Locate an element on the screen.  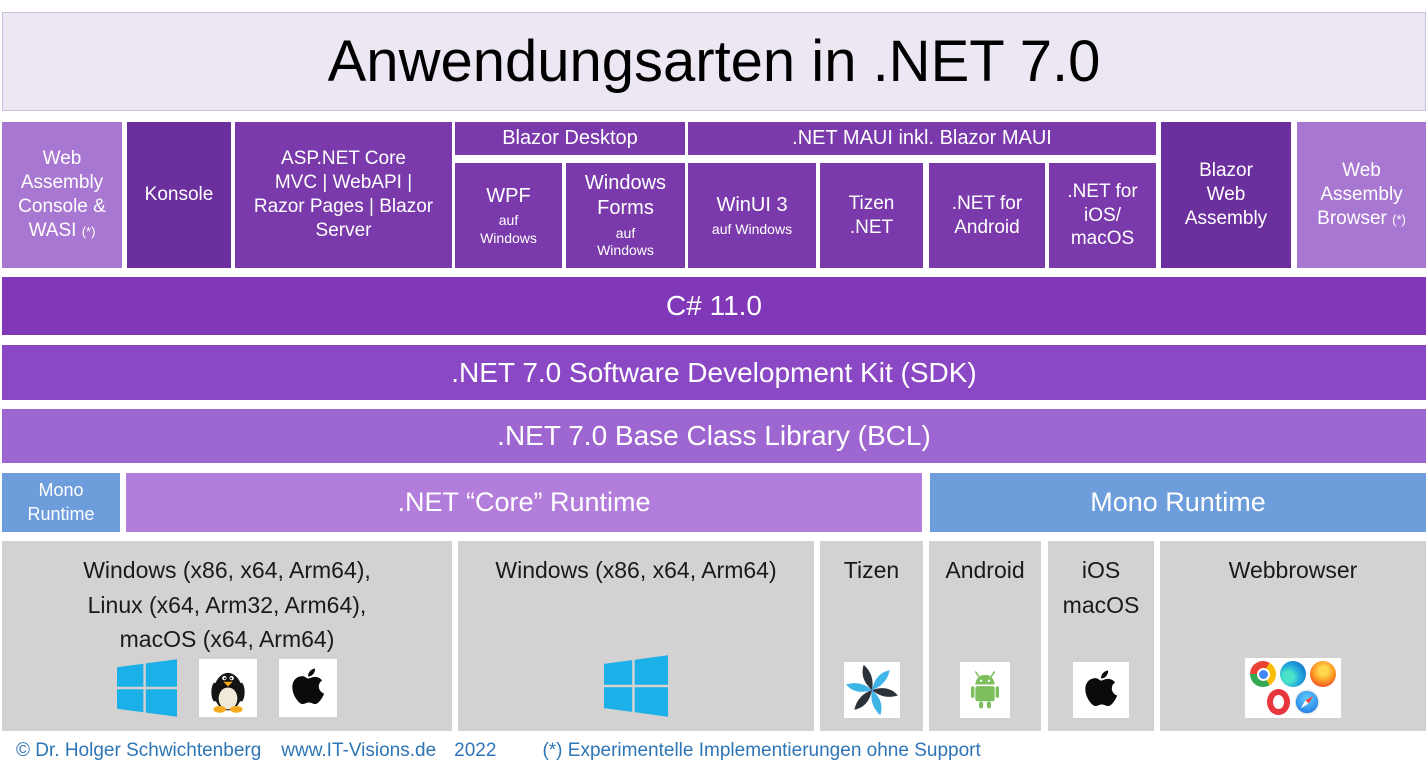
box-winforms-subtitle: auf Windows is located at coordinates (625, 241).